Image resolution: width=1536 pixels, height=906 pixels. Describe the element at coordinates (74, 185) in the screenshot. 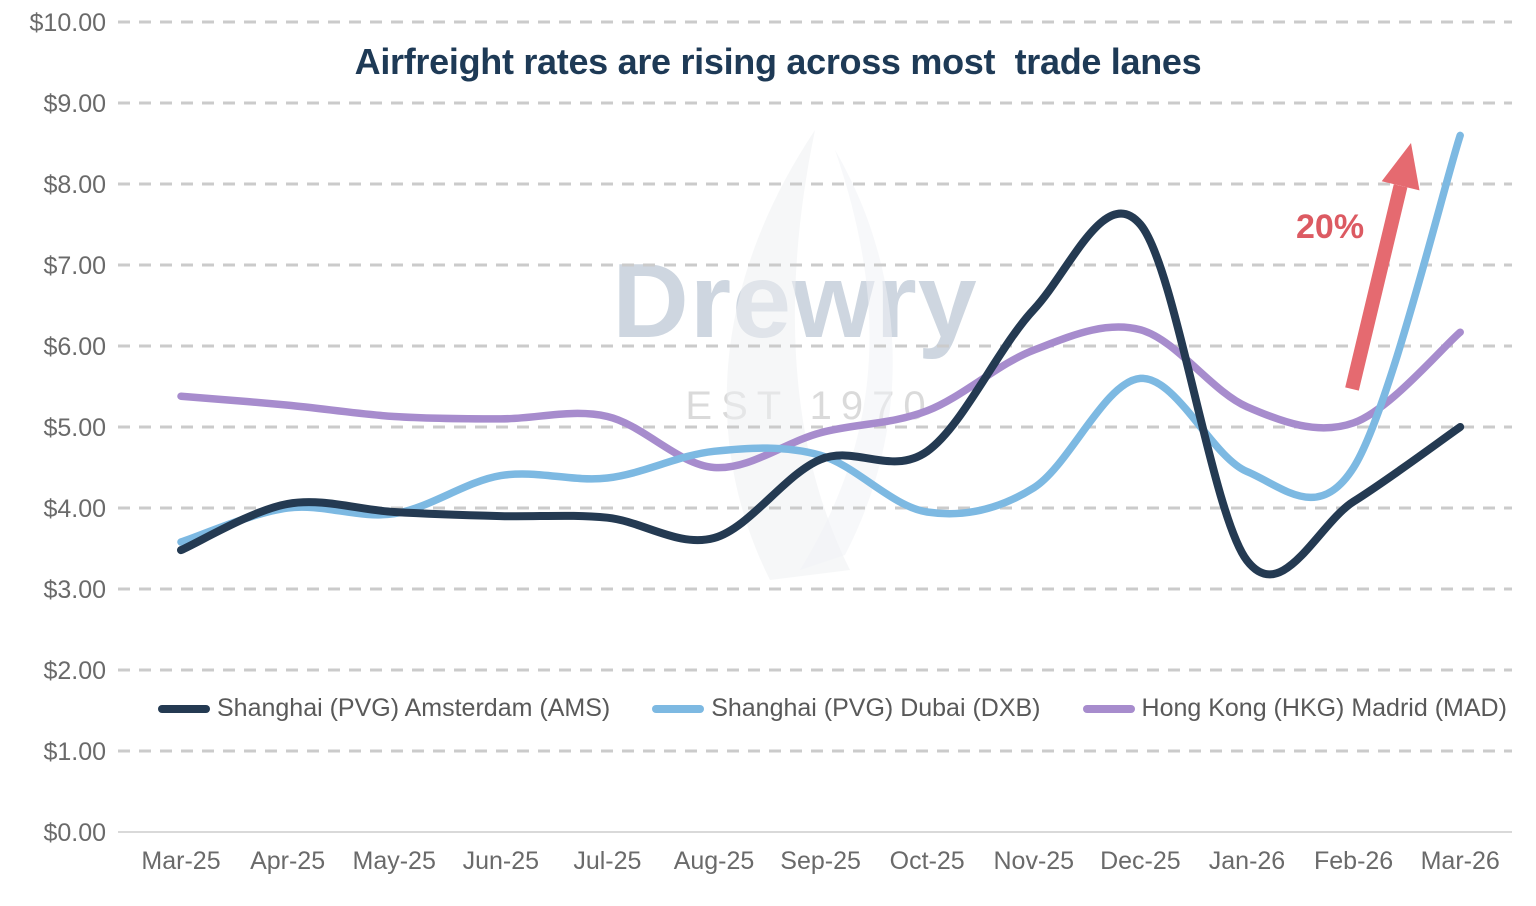

I see `y-tick-label: $8.00` at that location.